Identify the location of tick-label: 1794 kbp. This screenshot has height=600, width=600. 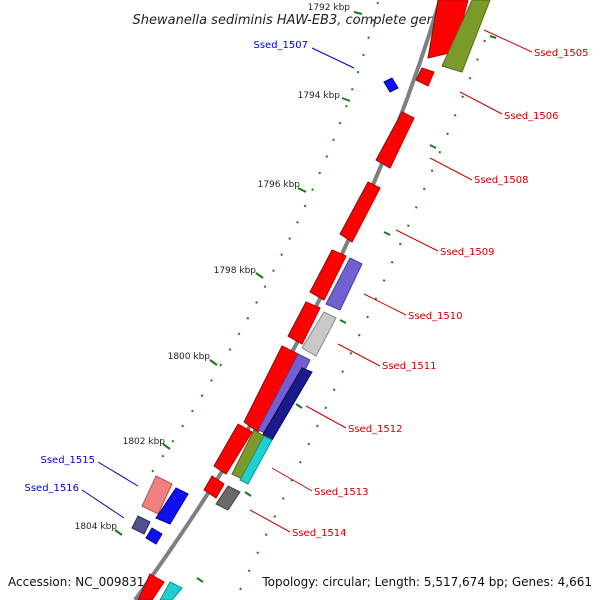
(319, 96).